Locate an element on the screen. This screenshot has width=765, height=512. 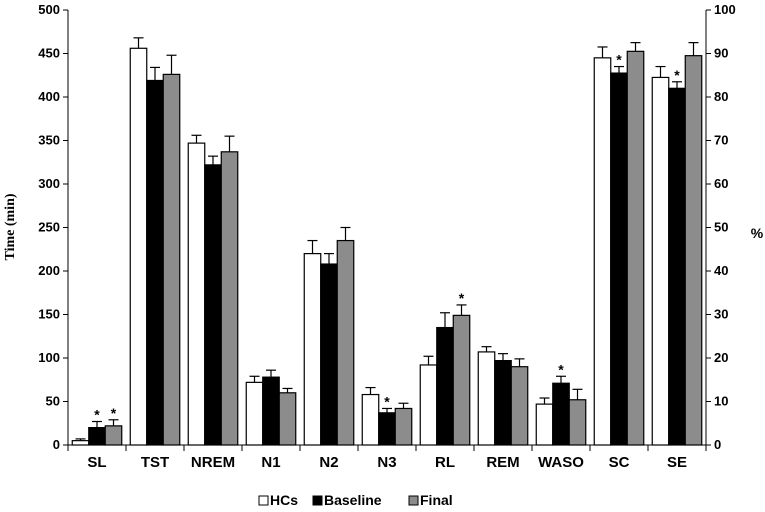
y-axis-left-label: Time (min) is located at coordinates (10, 226).